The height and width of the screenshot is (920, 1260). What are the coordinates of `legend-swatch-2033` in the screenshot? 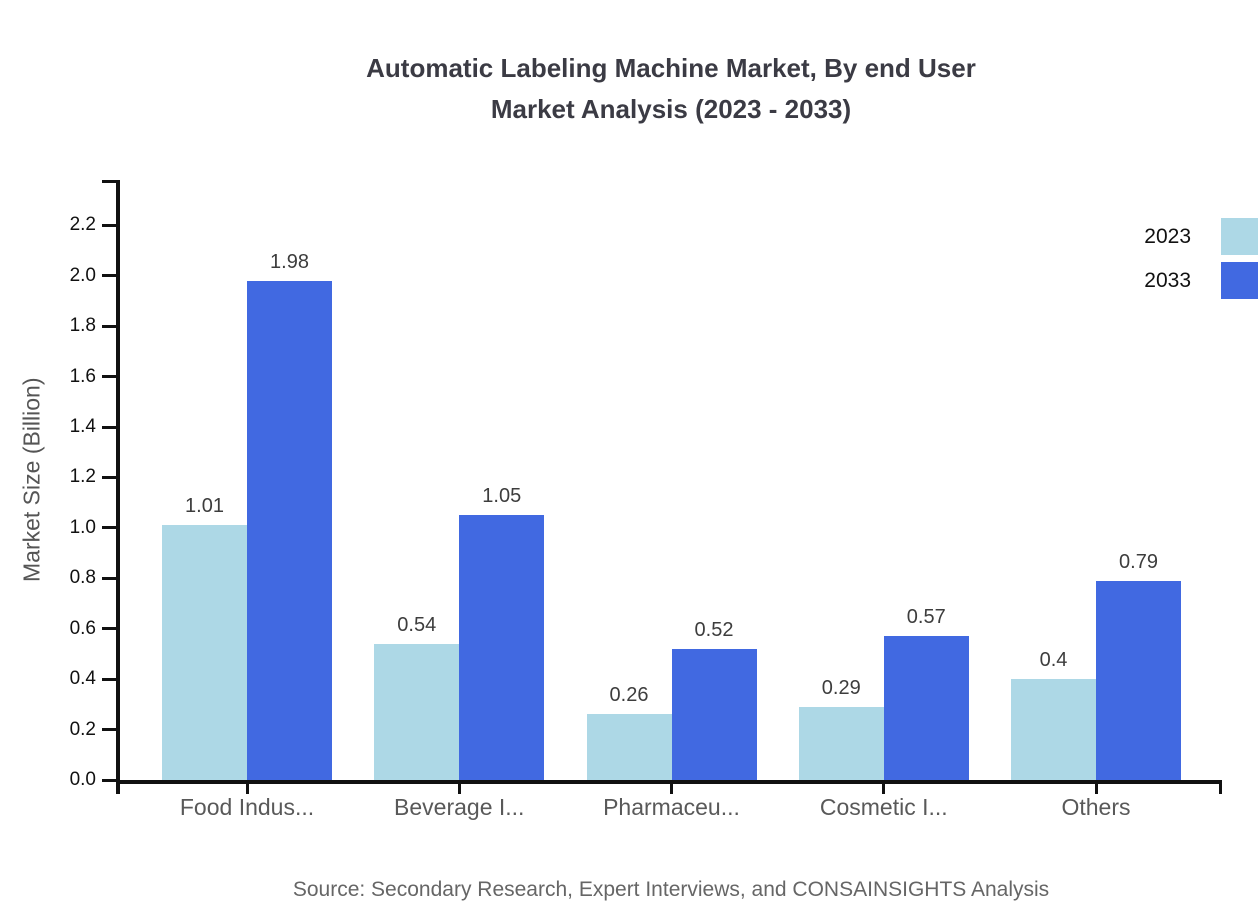 It's located at (1239, 280).